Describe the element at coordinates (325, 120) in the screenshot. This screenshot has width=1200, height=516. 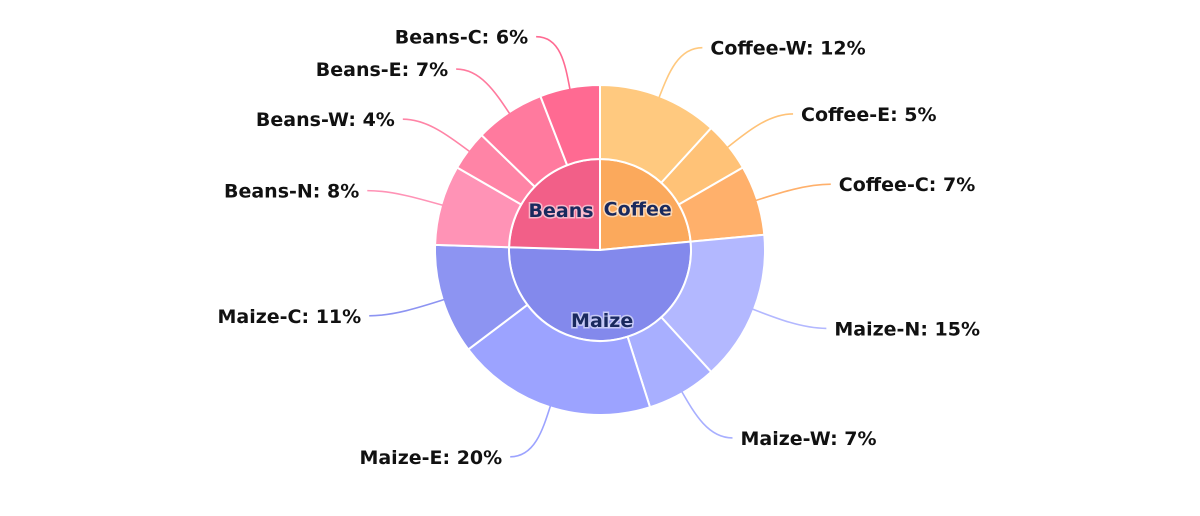
I see `outer-label-beans-w: Beans-W: 4%` at that location.